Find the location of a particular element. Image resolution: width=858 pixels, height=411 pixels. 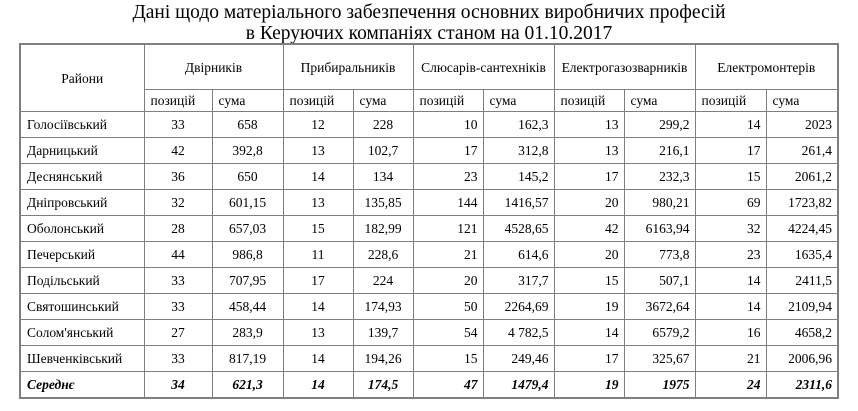

positions-cell: 69 is located at coordinates (730, 202).